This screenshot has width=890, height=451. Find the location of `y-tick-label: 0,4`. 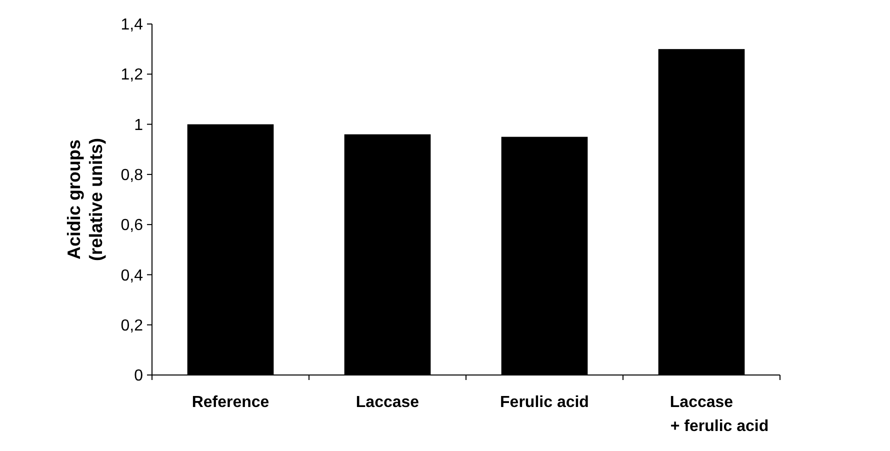

y-tick-label: 0,4 is located at coordinates (132, 275).